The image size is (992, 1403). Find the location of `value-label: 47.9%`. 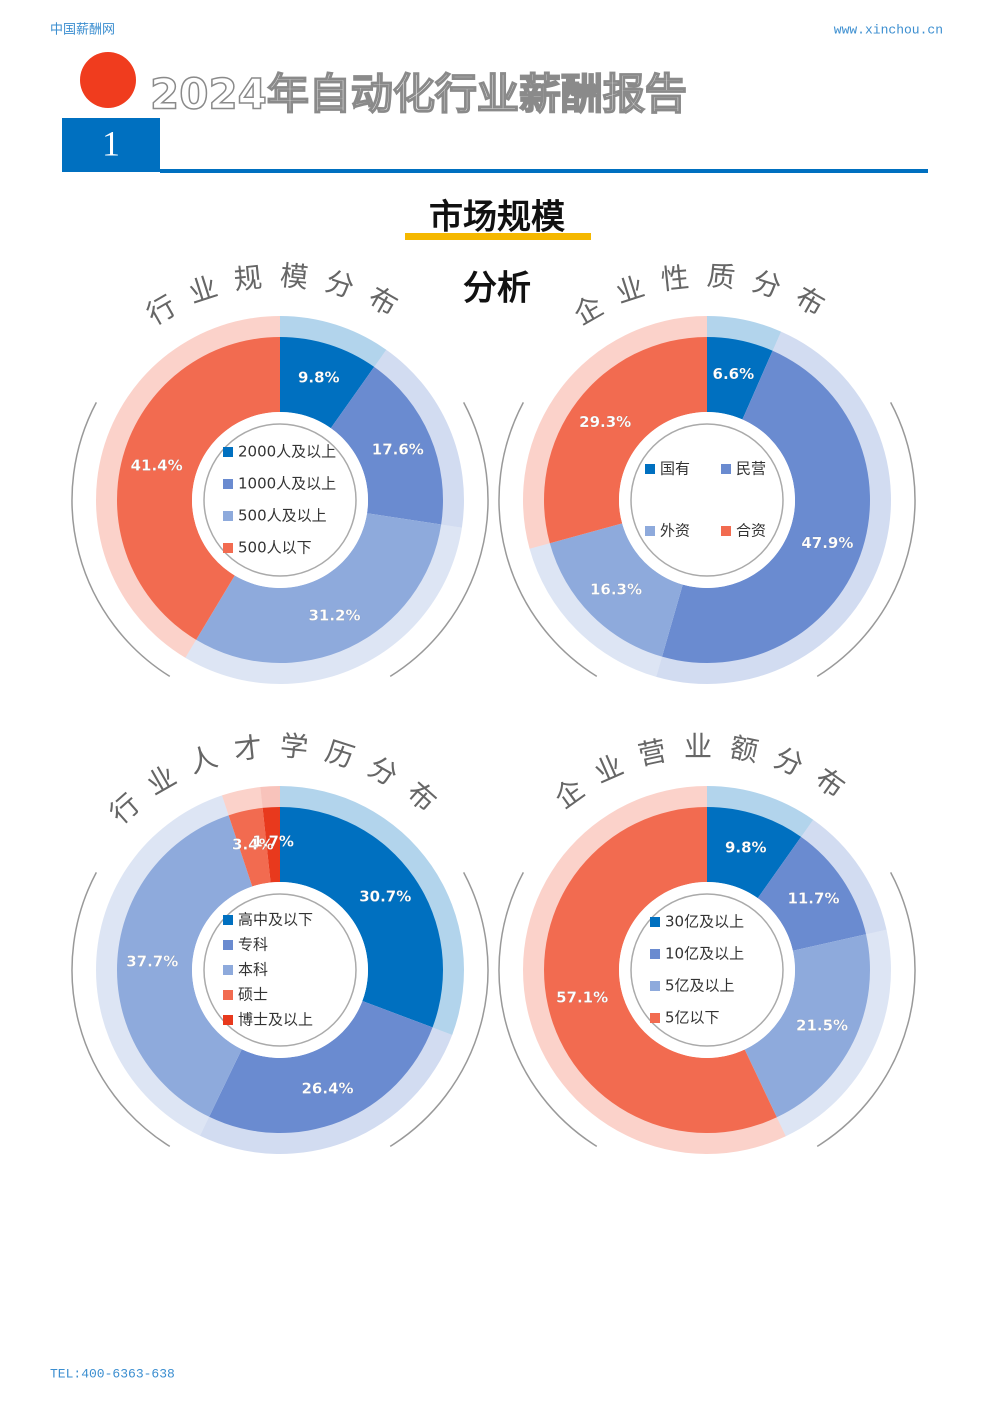

value-label: 47.9% is located at coordinates (827, 543).